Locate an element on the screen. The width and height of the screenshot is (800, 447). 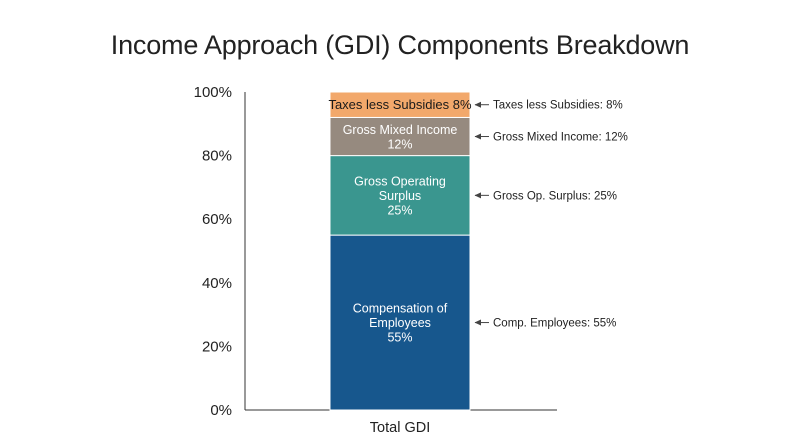
segment-label: Surplus is located at coordinates (400, 196).